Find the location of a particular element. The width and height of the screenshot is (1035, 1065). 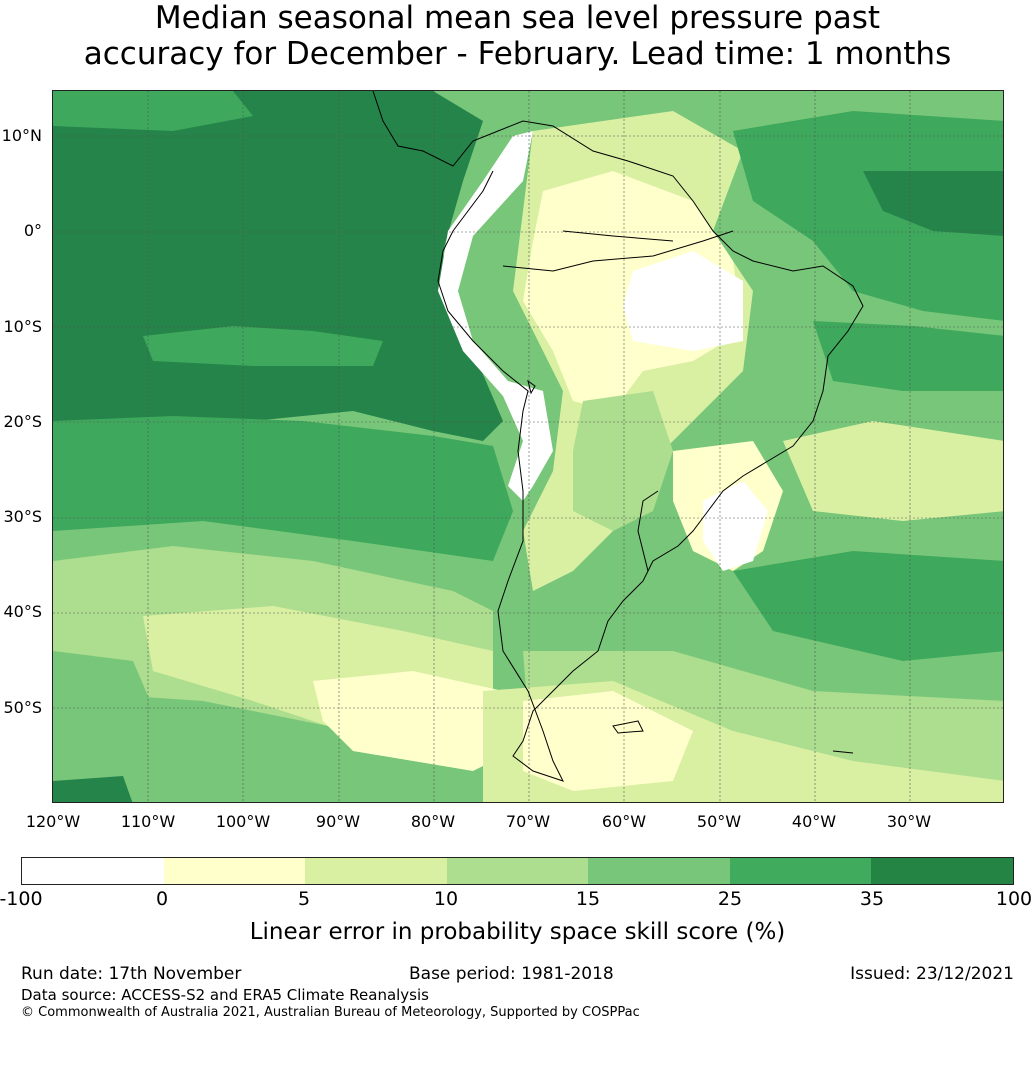

lat-label-10n: 10°N is located at coordinates (21, 135).